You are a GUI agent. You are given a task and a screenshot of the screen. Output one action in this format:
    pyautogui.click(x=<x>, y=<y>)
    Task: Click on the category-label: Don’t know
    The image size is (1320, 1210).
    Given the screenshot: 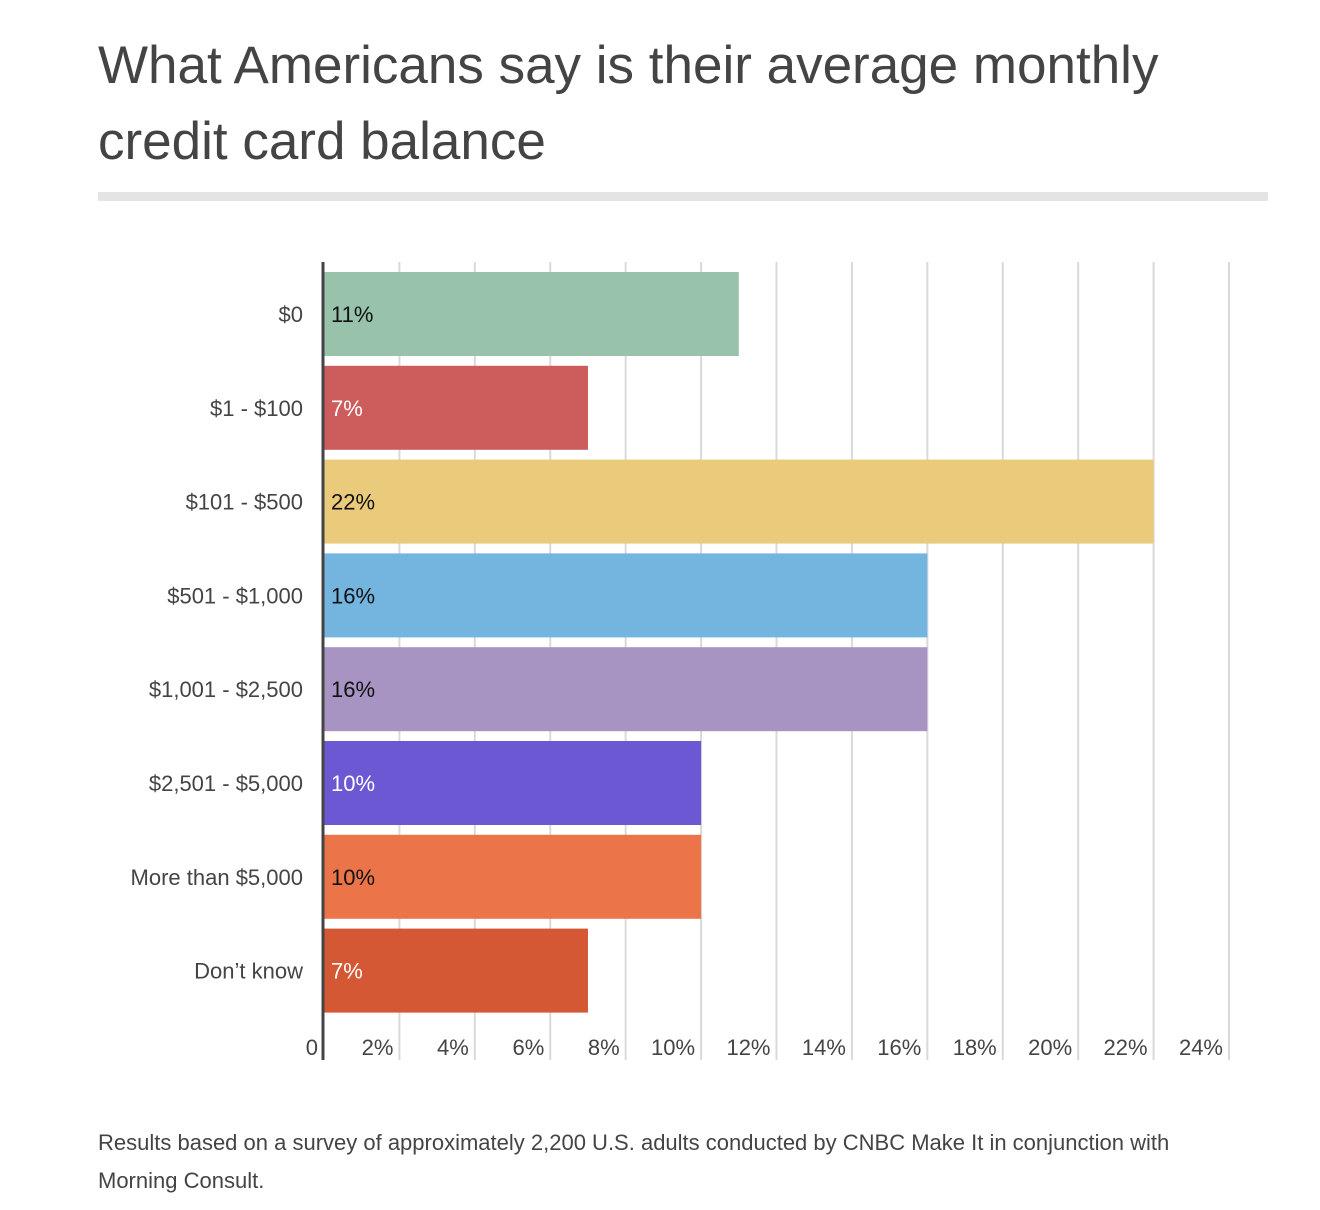 What is the action you would take?
    pyautogui.click(x=248, y=971)
    